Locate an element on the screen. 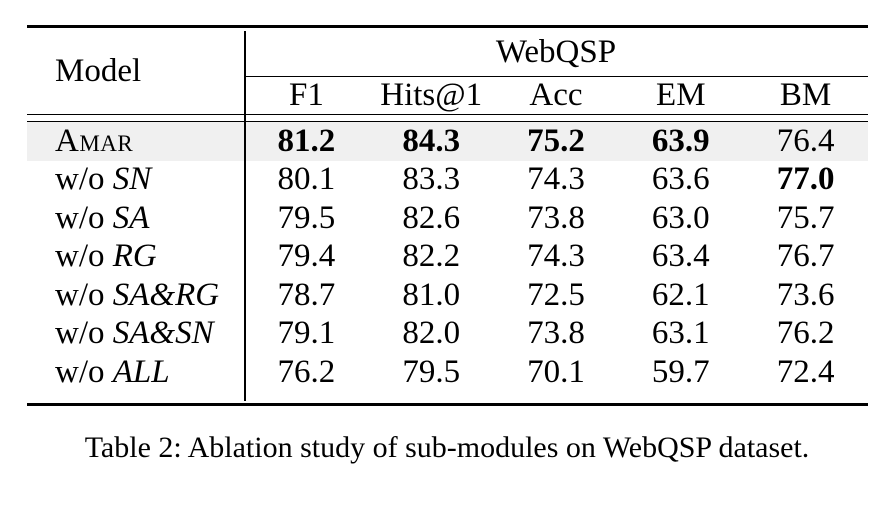 The width and height of the screenshot is (894, 522). metric-value: 79.4 is located at coordinates (306, 256).